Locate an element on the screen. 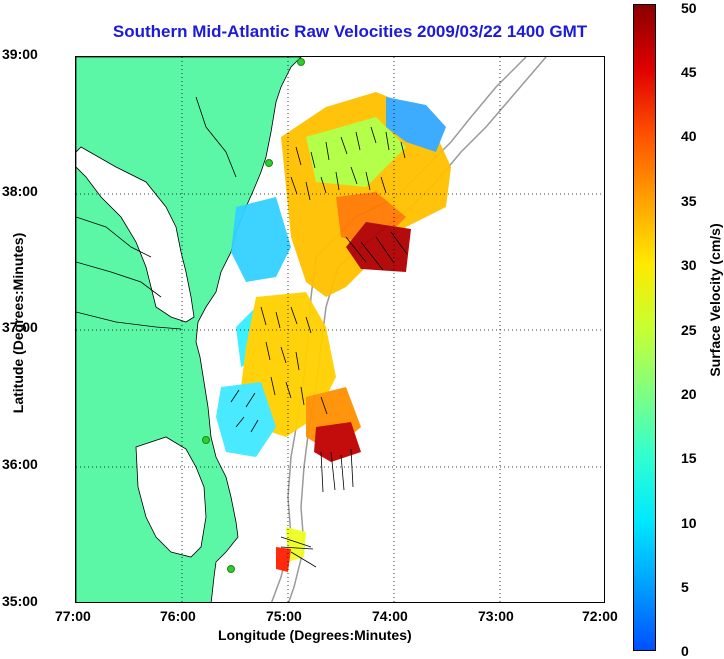  x-tick-label: 77:00 is located at coordinates (73, 616).